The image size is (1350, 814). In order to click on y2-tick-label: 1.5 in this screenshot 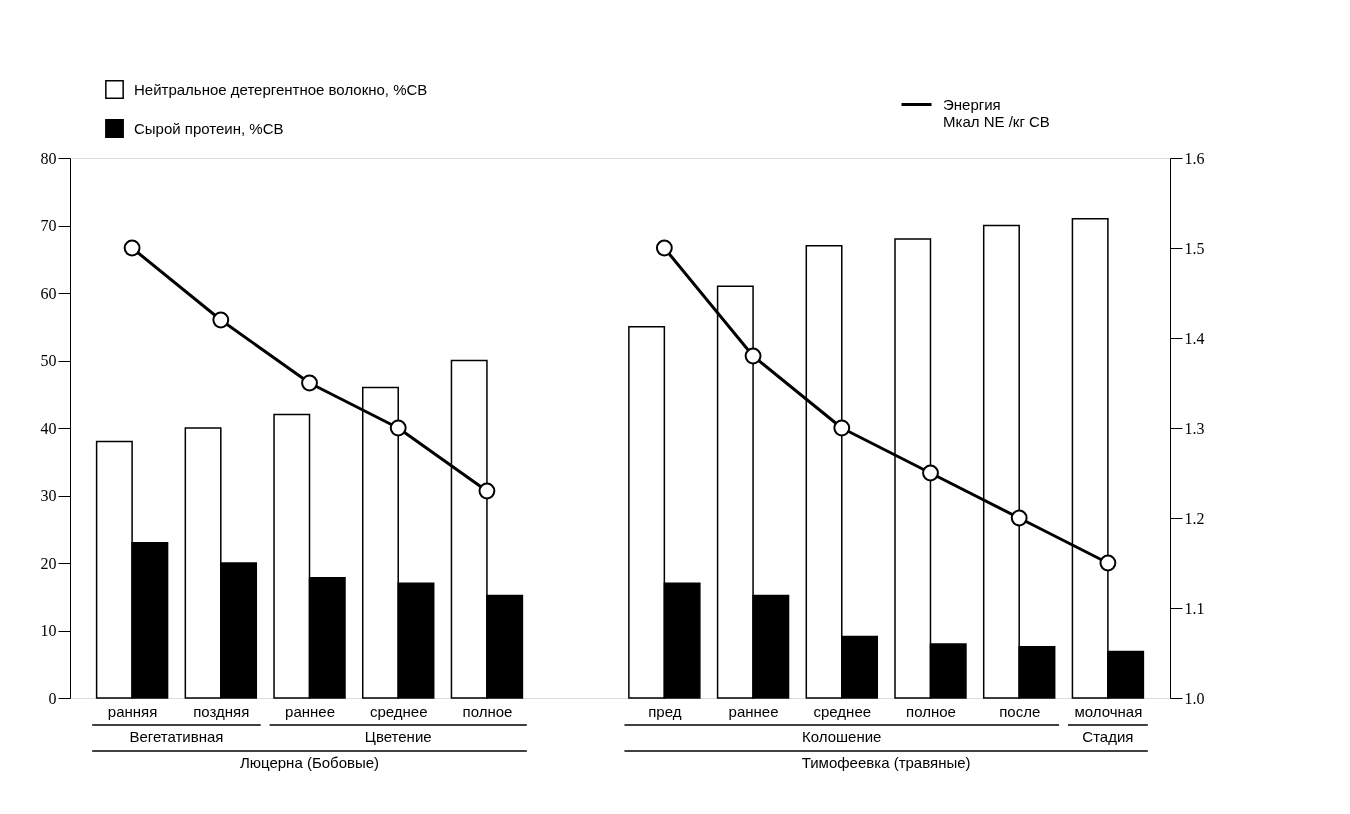, I will do `click(1194, 248)`.